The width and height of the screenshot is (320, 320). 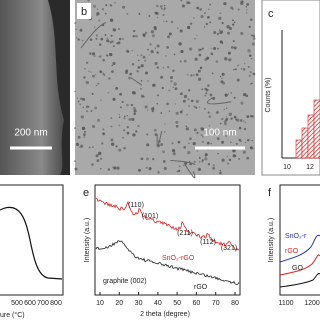 What do you see at coordinates (178, 258) in the screenshot?
I see `legend-label: SnO₂-rGO` at bounding box center [178, 258].